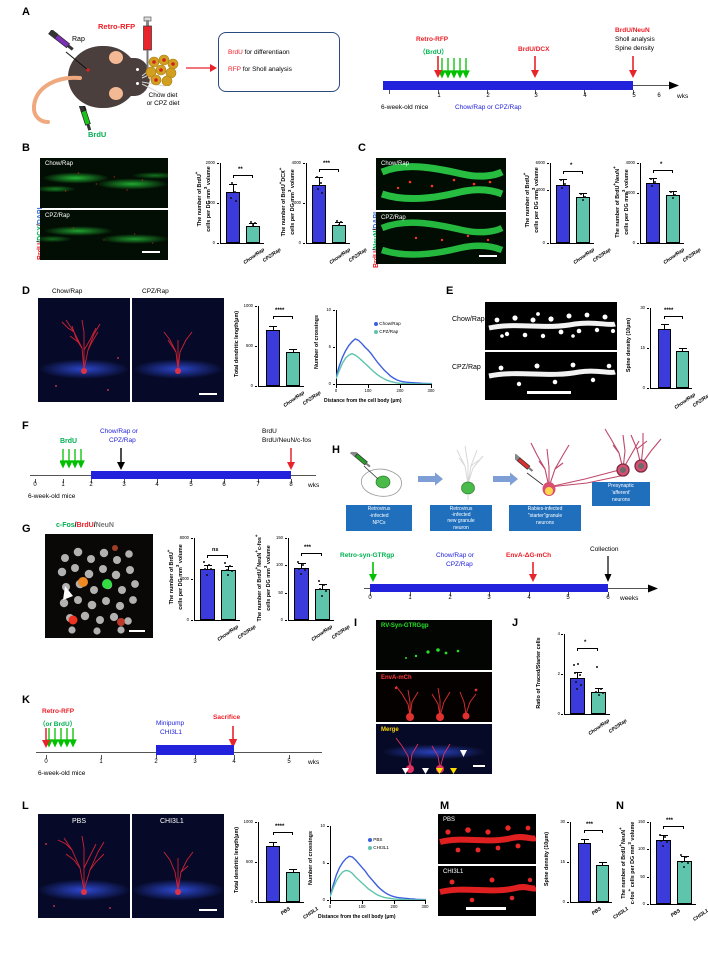  I want to click on tl-f-t6: 6, so click(224, 485).